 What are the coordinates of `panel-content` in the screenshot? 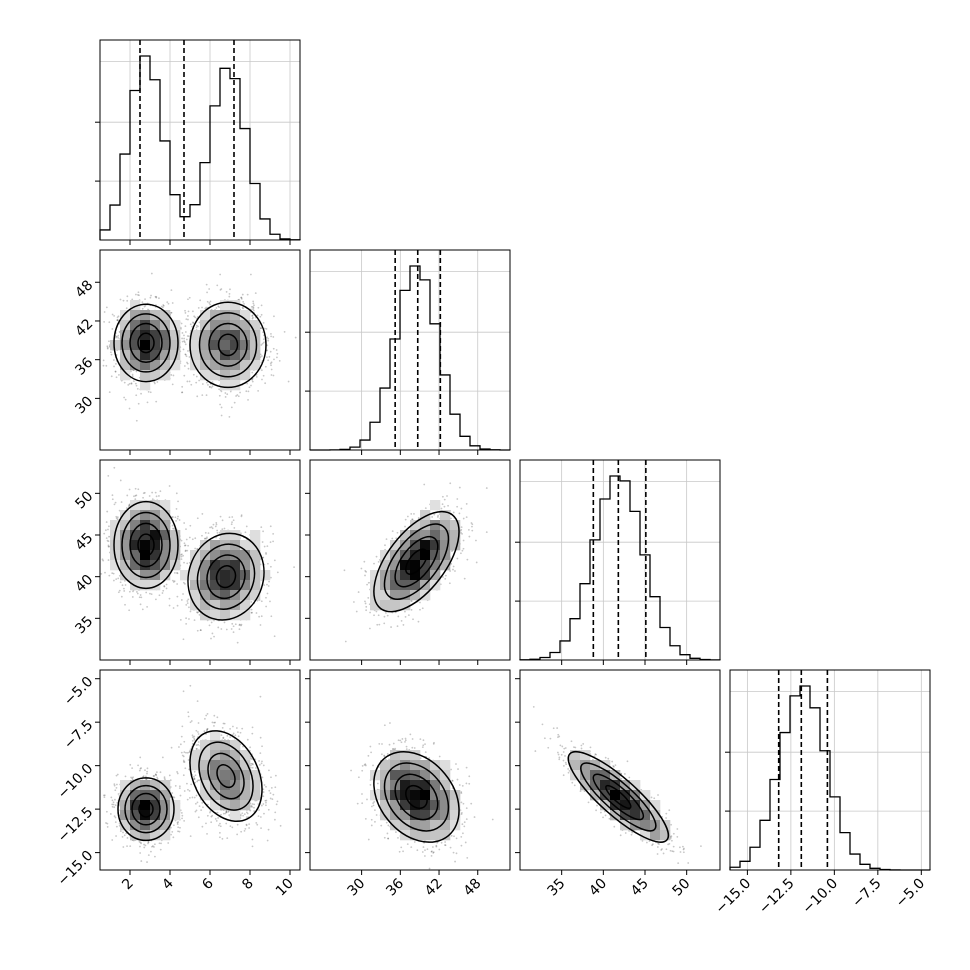 It's located at (194, 347).